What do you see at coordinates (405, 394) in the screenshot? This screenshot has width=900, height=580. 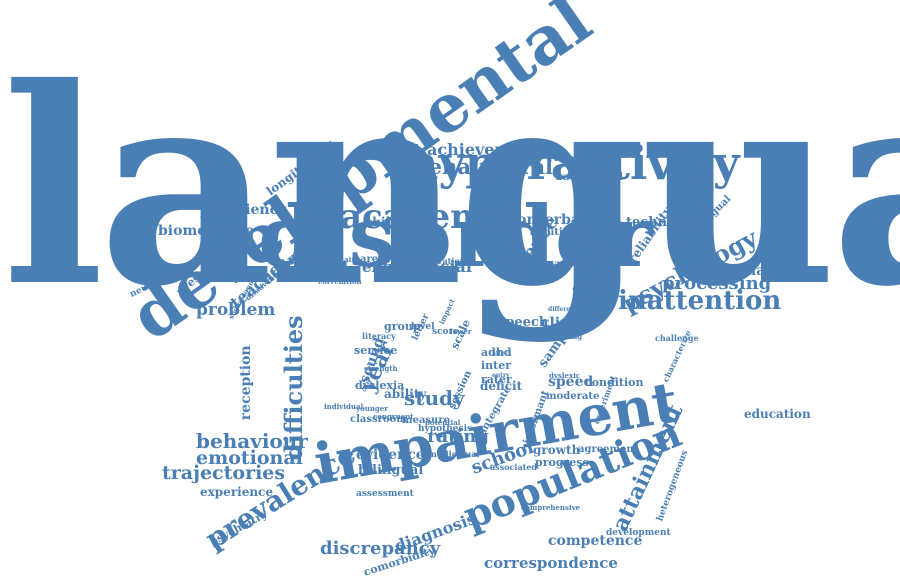 I see `cloud-word: ability` at bounding box center [405, 394].